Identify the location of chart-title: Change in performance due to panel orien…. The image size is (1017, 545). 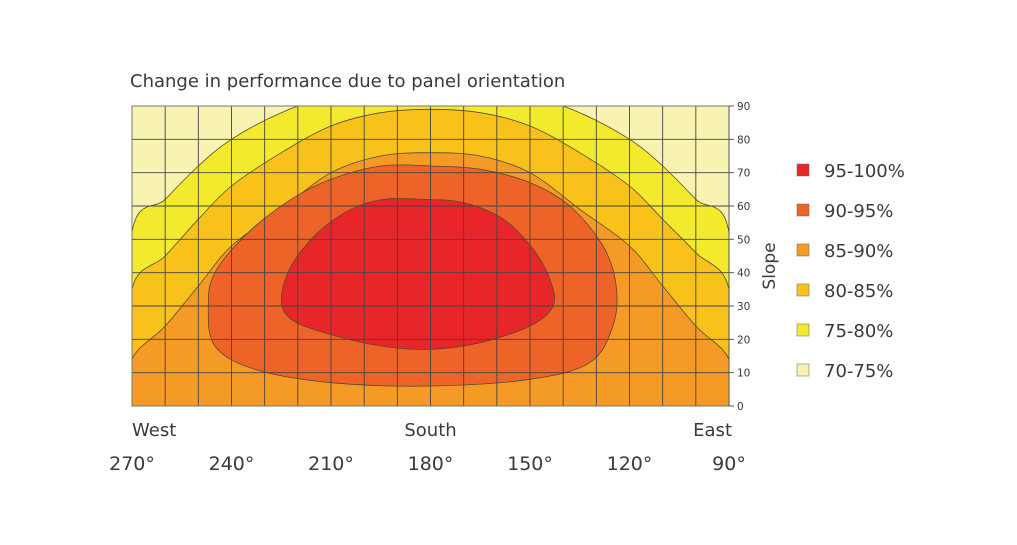
(347, 81).